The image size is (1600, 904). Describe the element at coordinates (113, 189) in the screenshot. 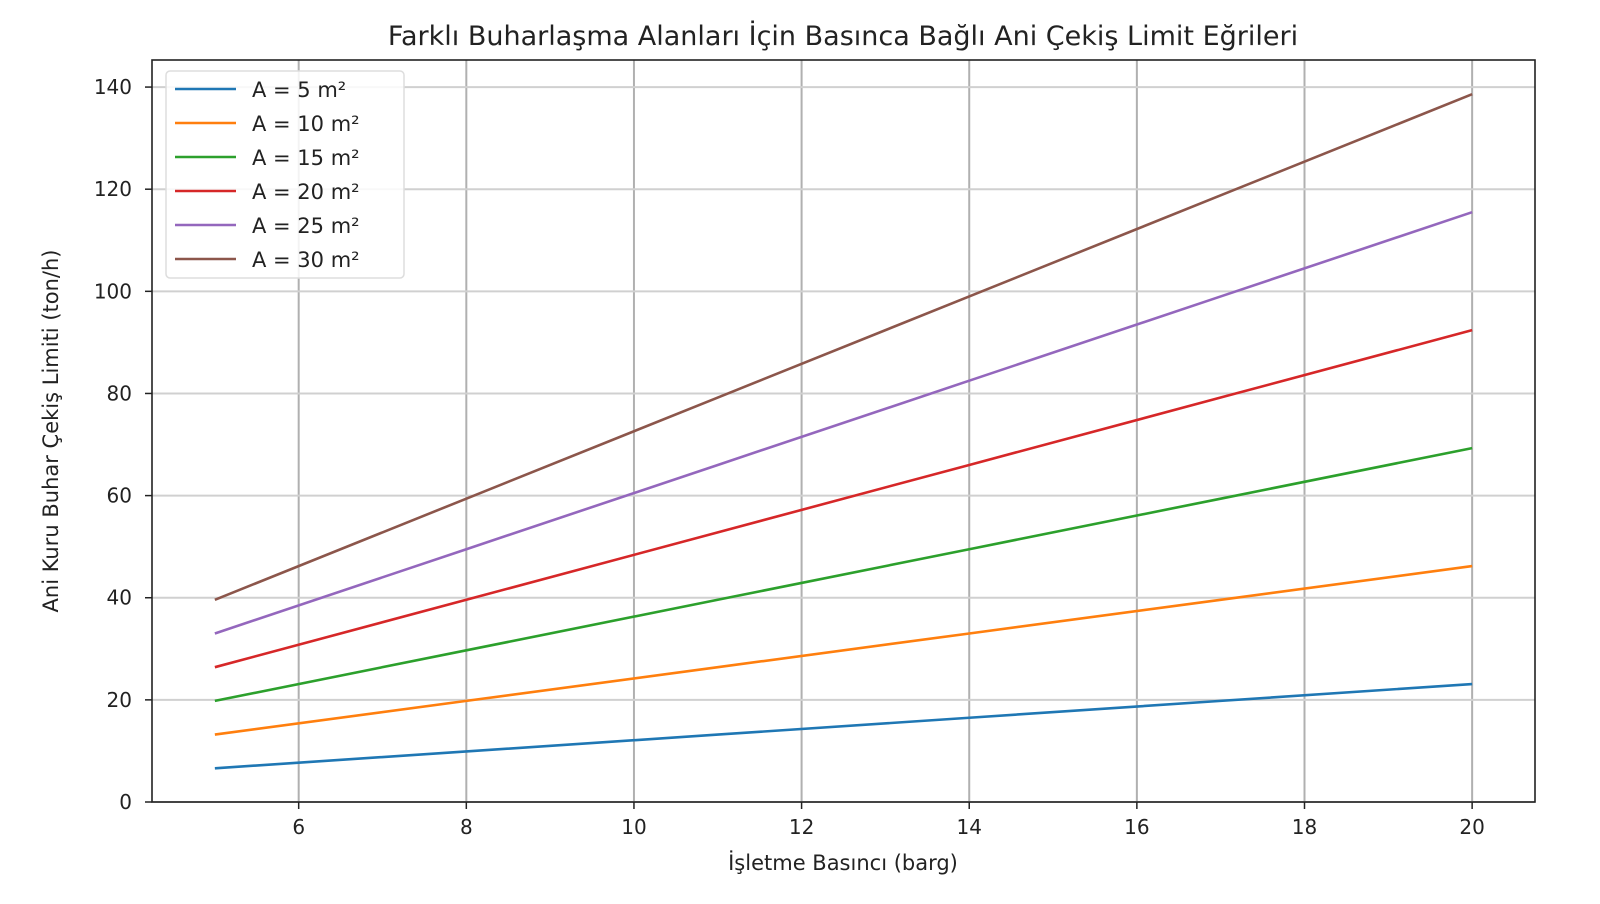

I see `y-tick-label: 120` at that location.